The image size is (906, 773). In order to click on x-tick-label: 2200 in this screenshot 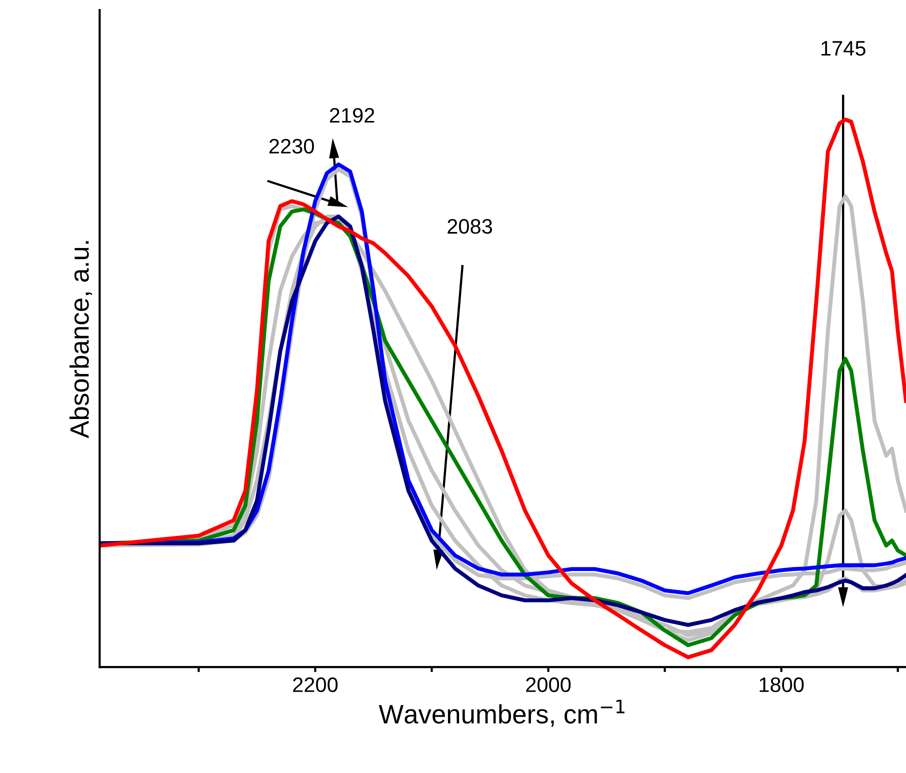, I will do `click(315, 684)`.